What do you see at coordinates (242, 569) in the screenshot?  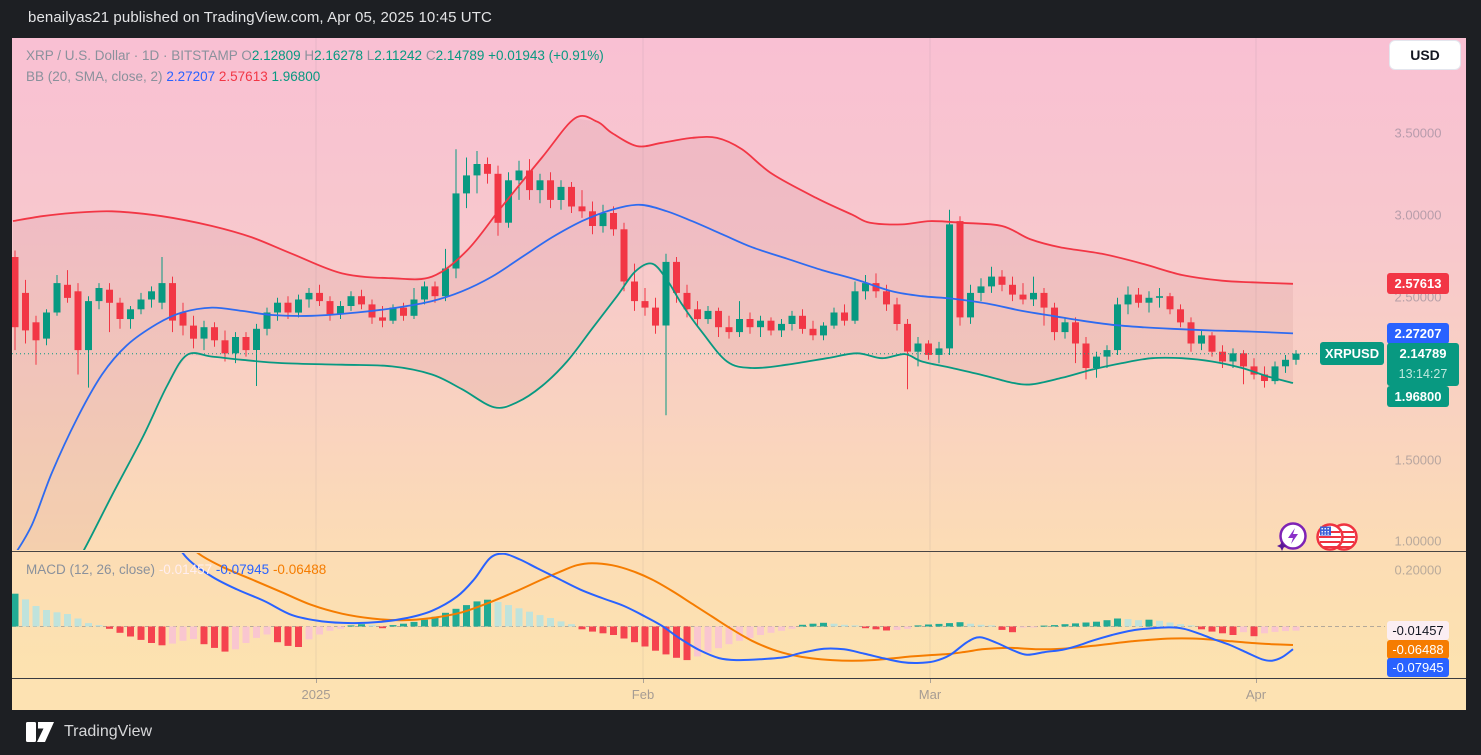 I see `macd-line-value: -0.07945` at bounding box center [242, 569].